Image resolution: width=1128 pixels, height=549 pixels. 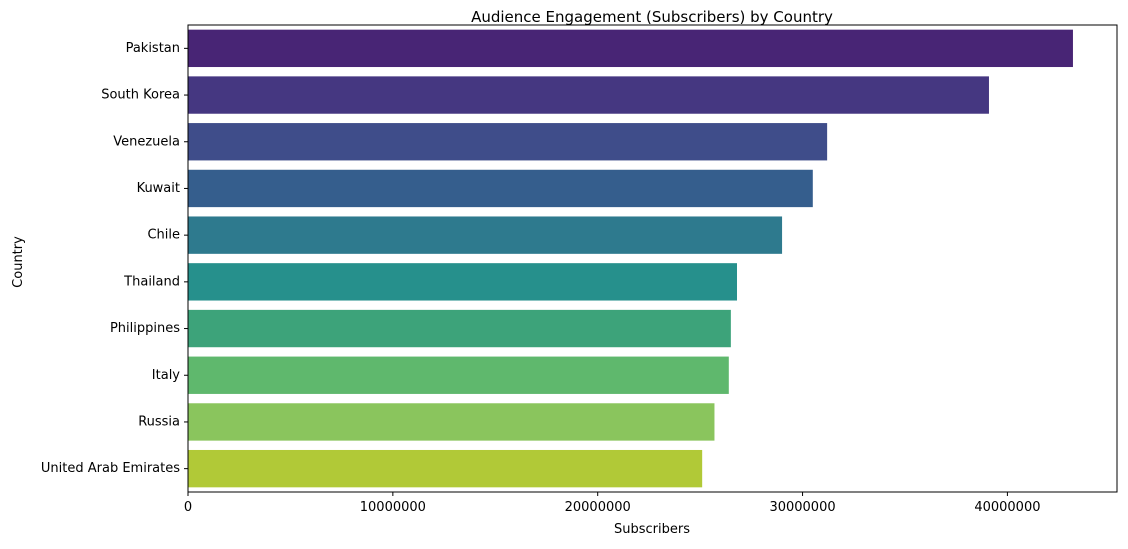 I want to click on y-tick-label: Russia, so click(x=159, y=421).